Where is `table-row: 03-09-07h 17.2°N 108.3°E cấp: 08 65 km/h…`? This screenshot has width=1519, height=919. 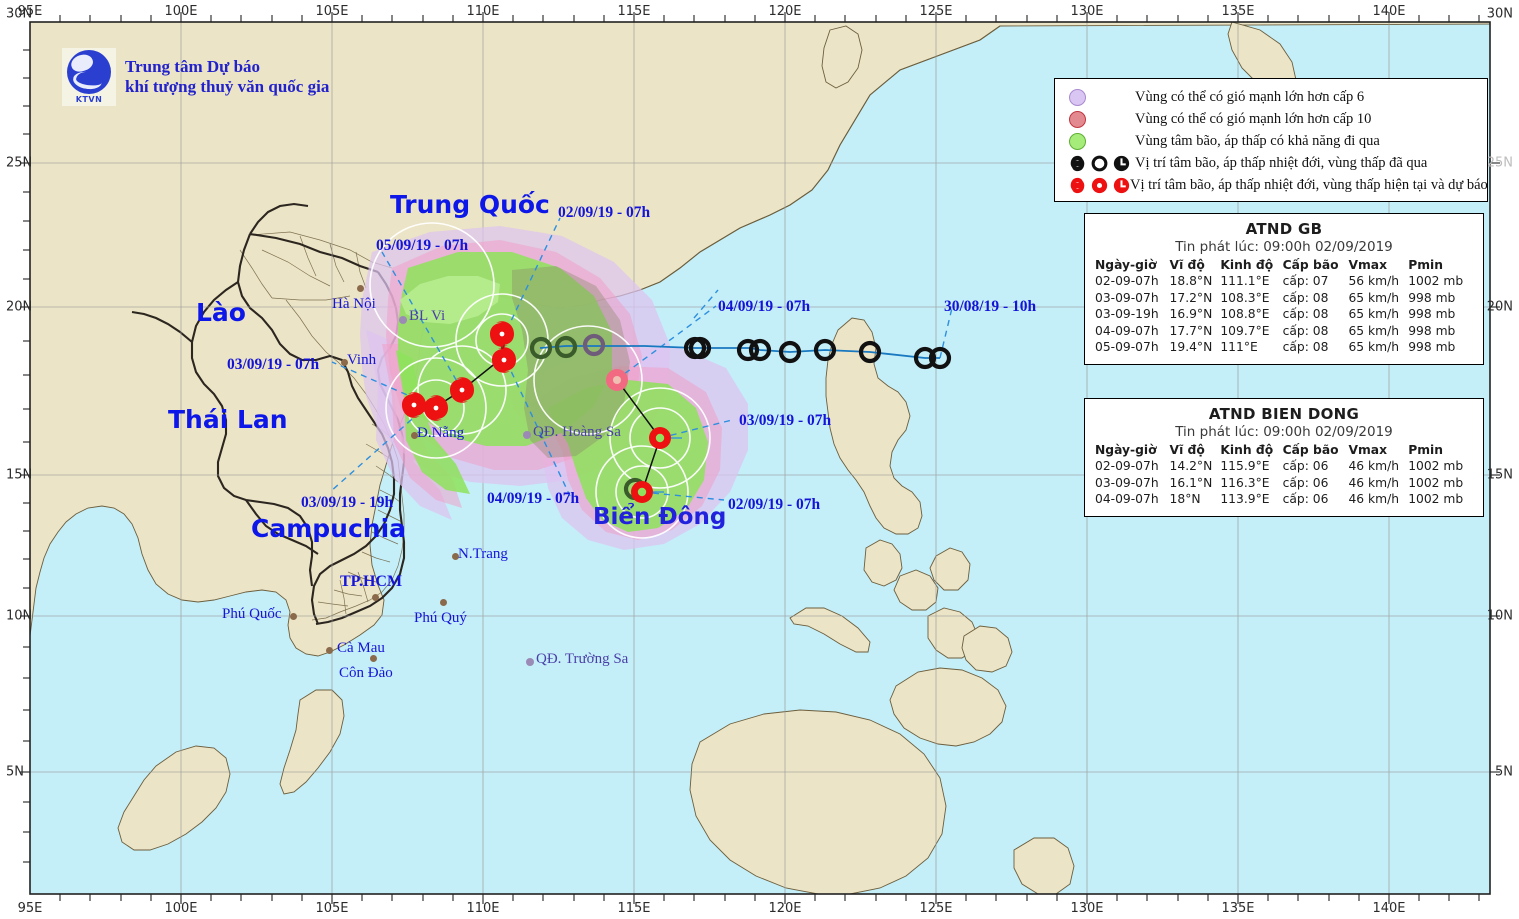 table-row: 03-09-07h 17.2°N 108.3°E cấp: 08 65 km/h… is located at coordinates (1284, 298).